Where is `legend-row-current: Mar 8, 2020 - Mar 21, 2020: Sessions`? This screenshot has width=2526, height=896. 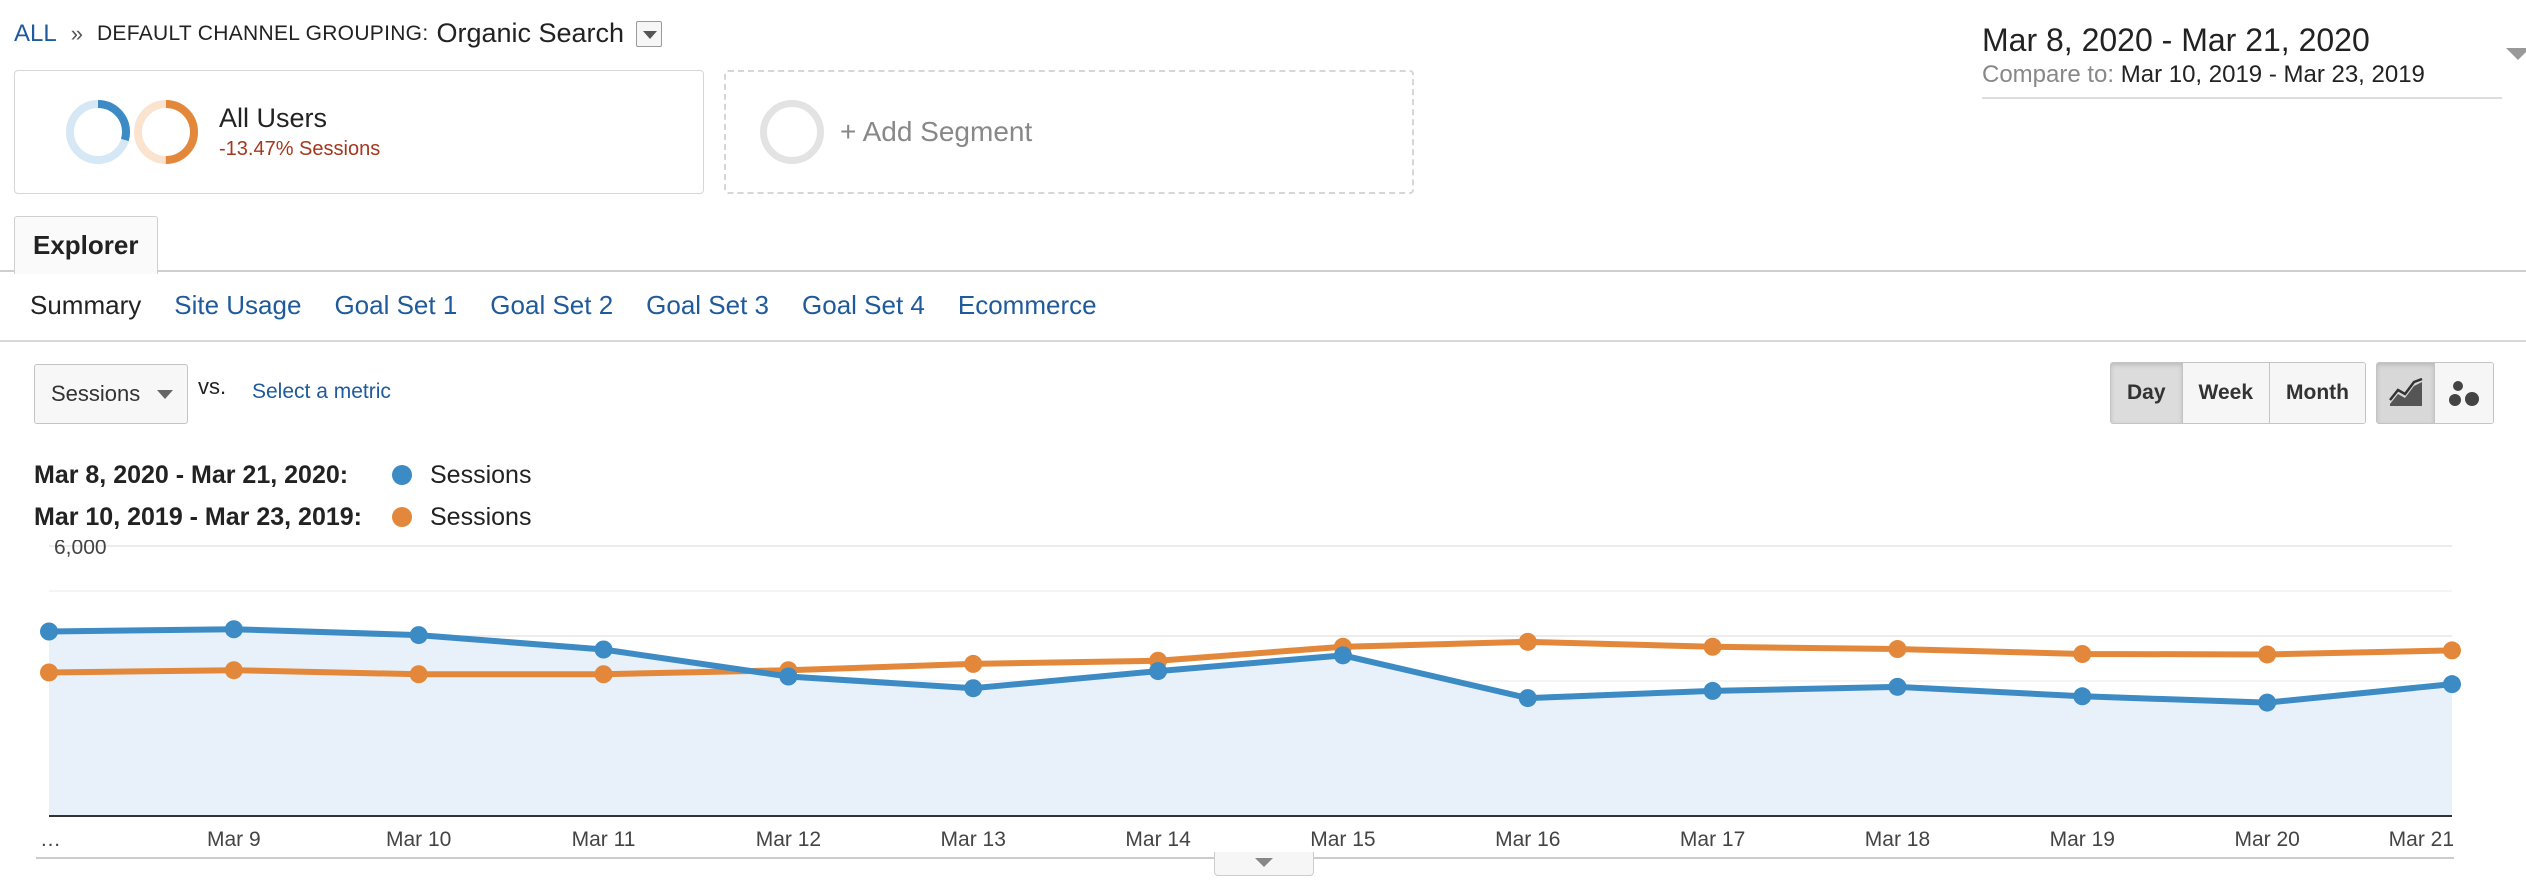 legend-row-current: Mar 8, 2020 - Mar 21, 2020: Sessions is located at coordinates (282, 475).